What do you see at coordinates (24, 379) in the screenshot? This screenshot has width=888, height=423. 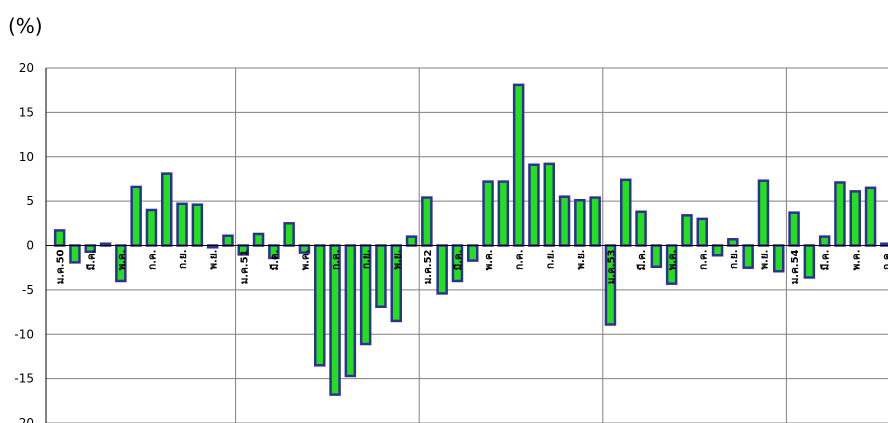 I see `y-tick-label: -15` at bounding box center [24, 379].